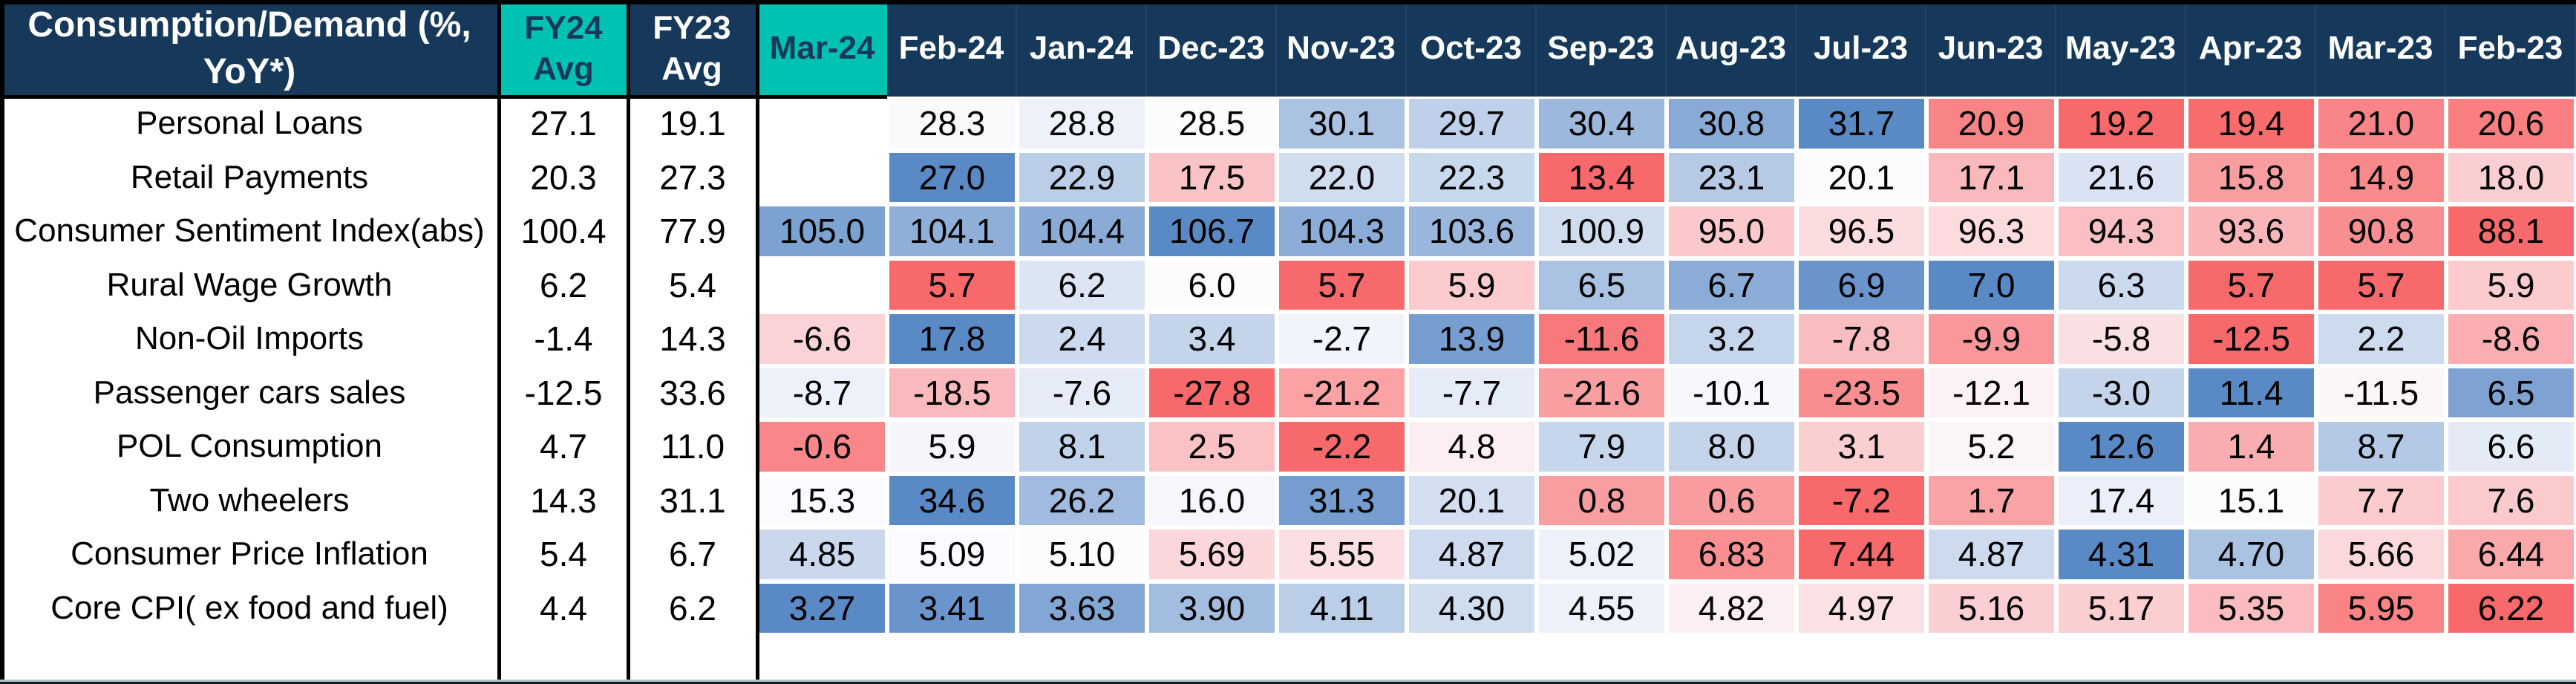 The image size is (2576, 684). What do you see at coordinates (1212, 447) in the screenshot?
I see `data-cell: 2.5` at bounding box center [1212, 447].